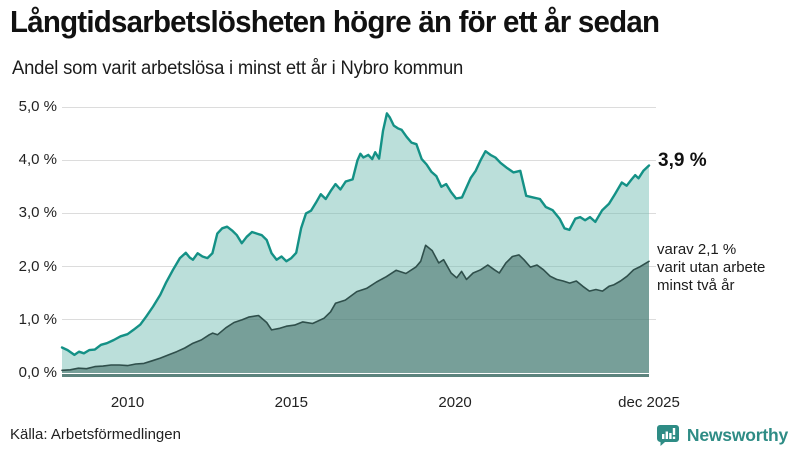  What do you see at coordinates (127, 402) in the screenshot?
I see `x-tick-label: 2010` at bounding box center [127, 402].